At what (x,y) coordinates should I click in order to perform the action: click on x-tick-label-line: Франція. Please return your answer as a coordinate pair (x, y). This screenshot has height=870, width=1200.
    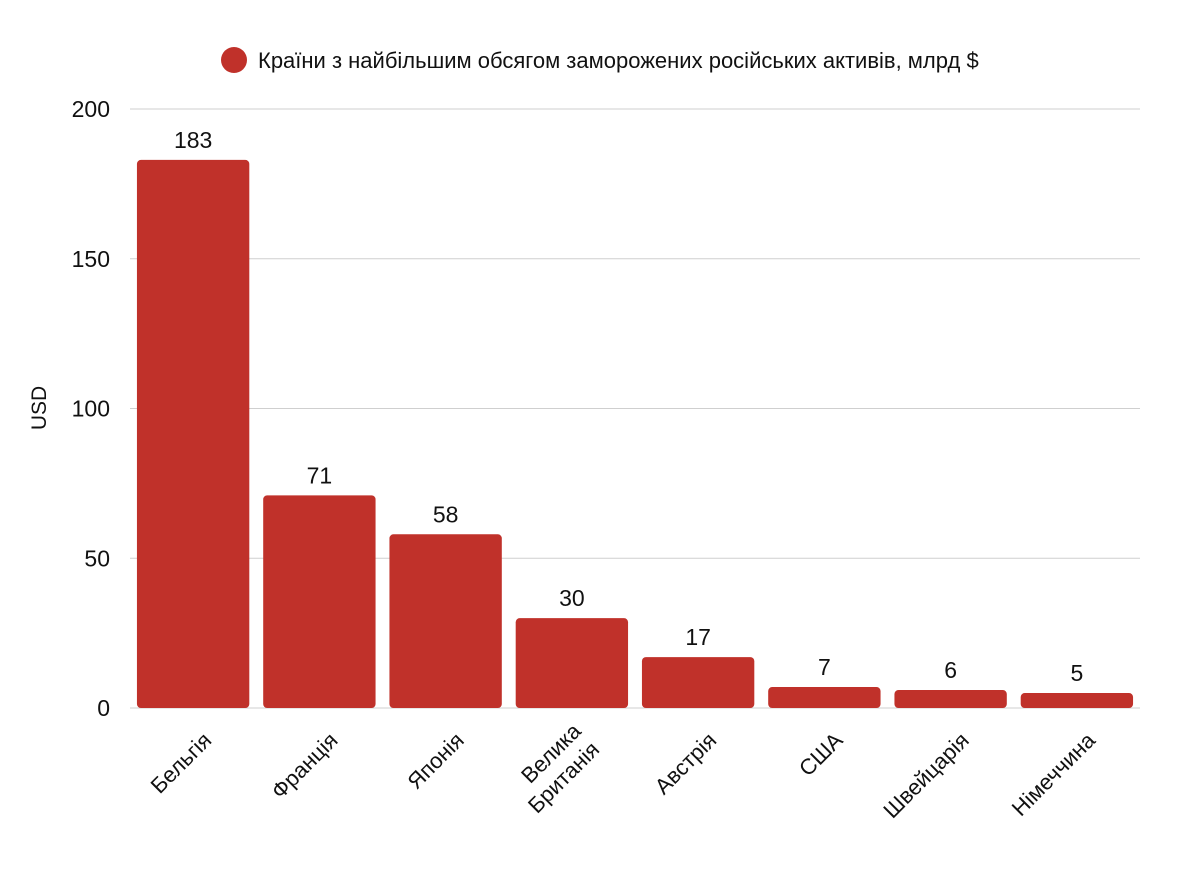
    Looking at the image, I should click on (304, 766).